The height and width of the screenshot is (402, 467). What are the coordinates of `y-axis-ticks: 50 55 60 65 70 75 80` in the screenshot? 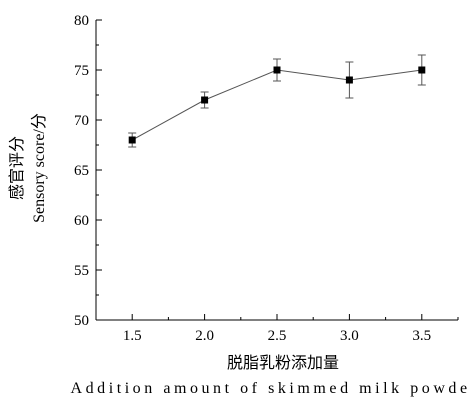 It's located at (88, 171).